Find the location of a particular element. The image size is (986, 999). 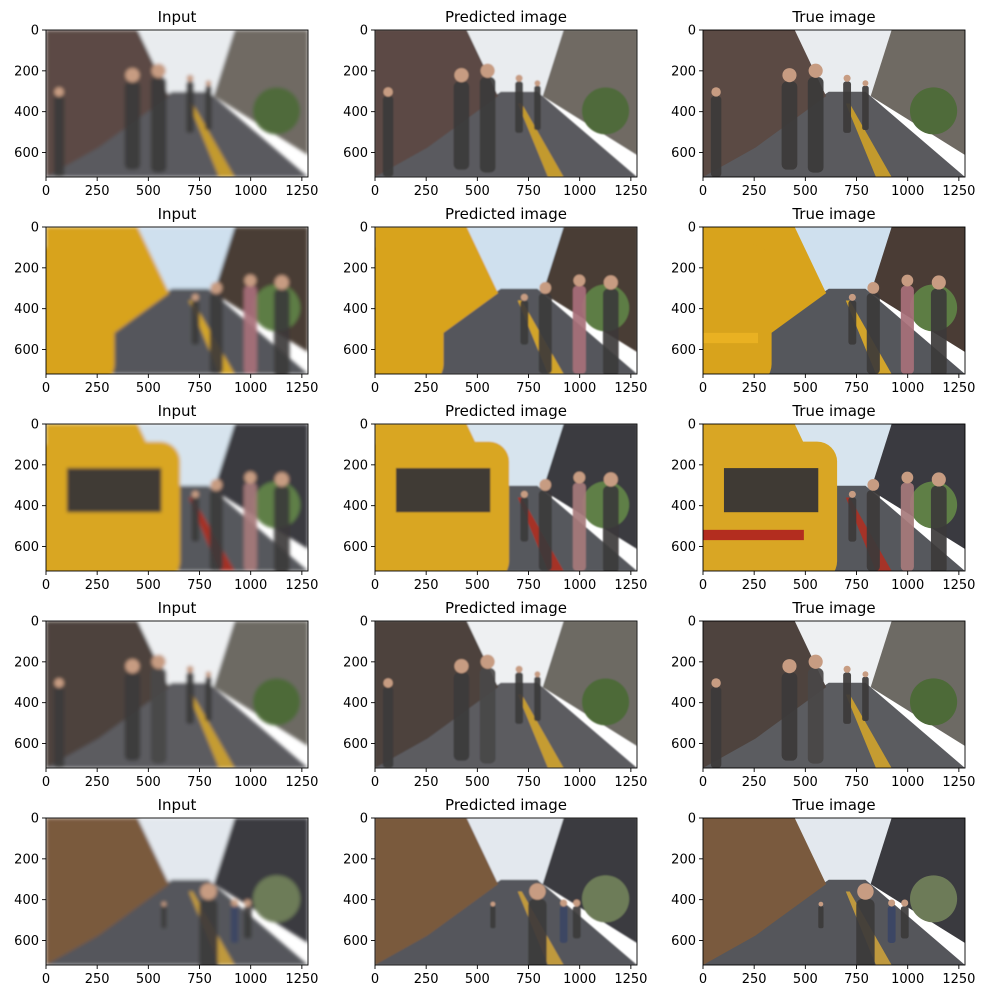

greenery is located at coordinates (933, 702).